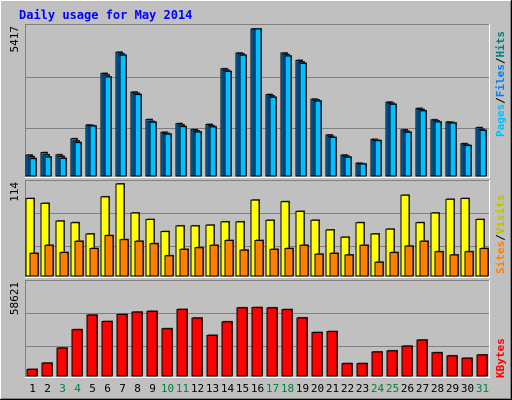  I want to click on x-tick-label-8: 8, so click(137, 388).